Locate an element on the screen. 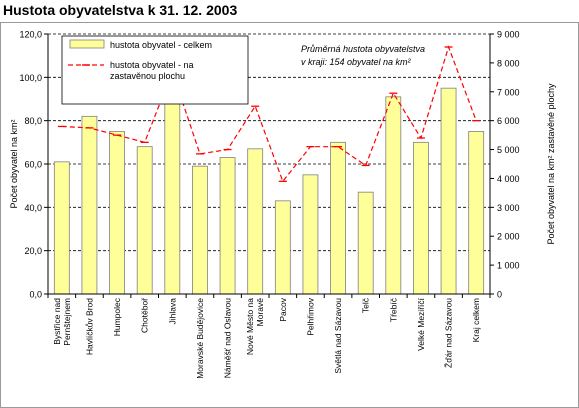 Image resolution: width=579 pixels, height=408 pixels. x-tick-label: Kraj celkem is located at coordinates (476, 320).